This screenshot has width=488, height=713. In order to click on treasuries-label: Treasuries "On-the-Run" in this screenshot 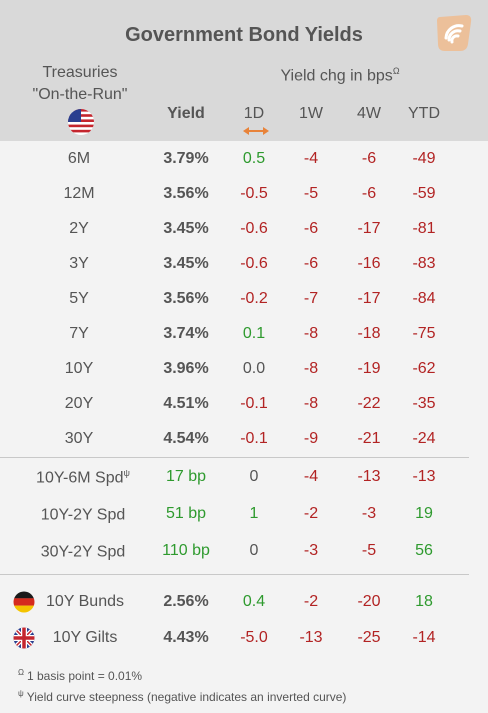, I will do `click(80, 84)`.